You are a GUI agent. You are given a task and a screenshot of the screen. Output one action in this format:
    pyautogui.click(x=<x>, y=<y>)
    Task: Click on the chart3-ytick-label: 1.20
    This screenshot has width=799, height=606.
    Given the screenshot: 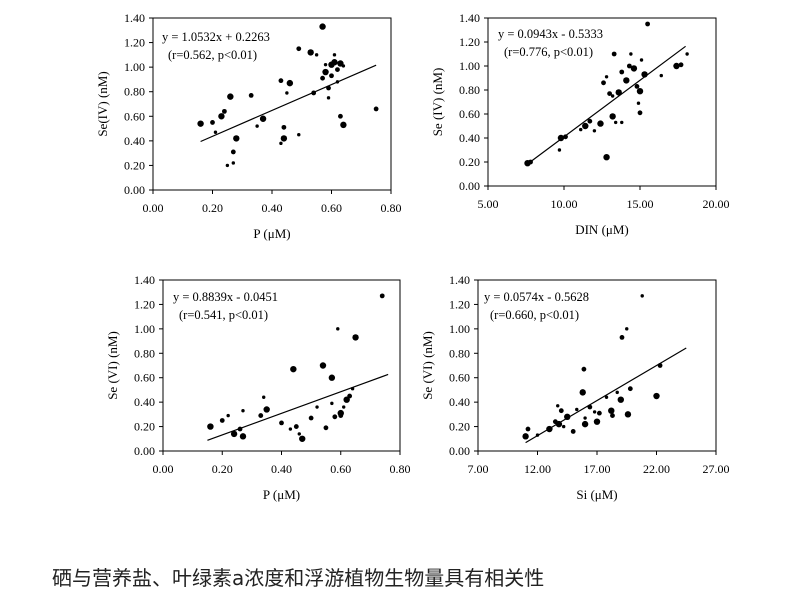 What is the action you would take?
    pyautogui.click(x=144, y=304)
    